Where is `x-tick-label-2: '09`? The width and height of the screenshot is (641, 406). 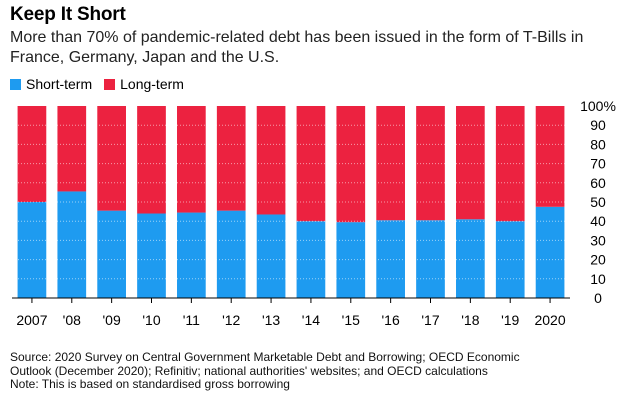
x-tick-label-2: '09 is located at coordinates (112, 320).